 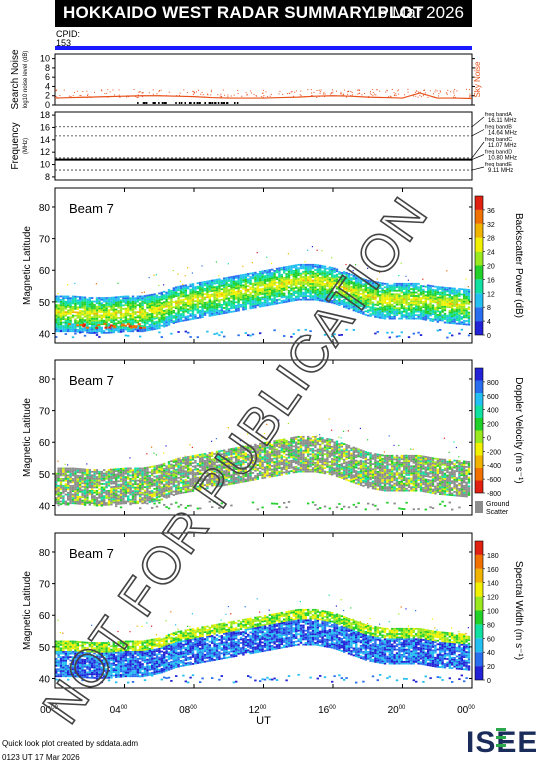 I want to click on colorbar-tick-label: 28, so click(x=491, y=239).